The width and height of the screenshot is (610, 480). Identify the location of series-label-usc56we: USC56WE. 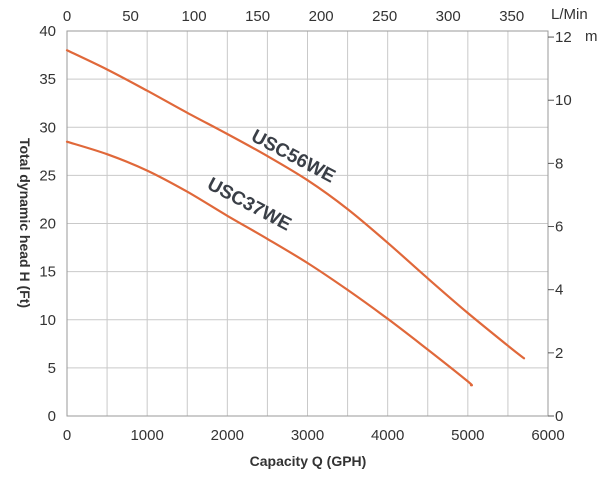
(293, 157).